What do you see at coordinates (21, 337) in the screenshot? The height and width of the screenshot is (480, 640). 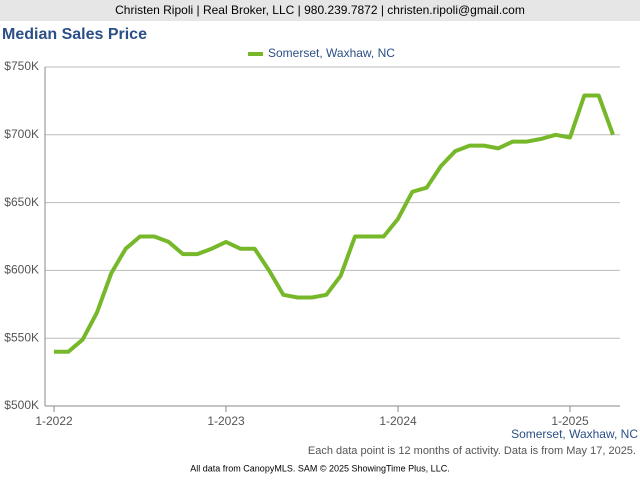 I see `y-tick-label: $550K` at bounding box center [21, 337].